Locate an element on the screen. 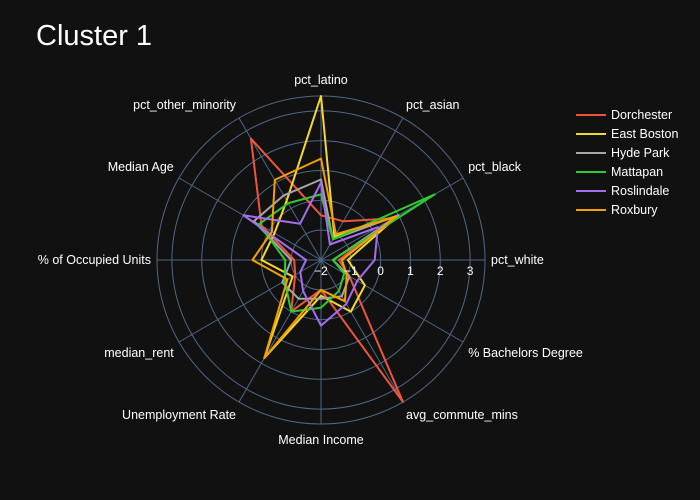 This screenshot has height=500, width=700. axis-label-pct-black: pct_black is located at coordinates (495, 167).